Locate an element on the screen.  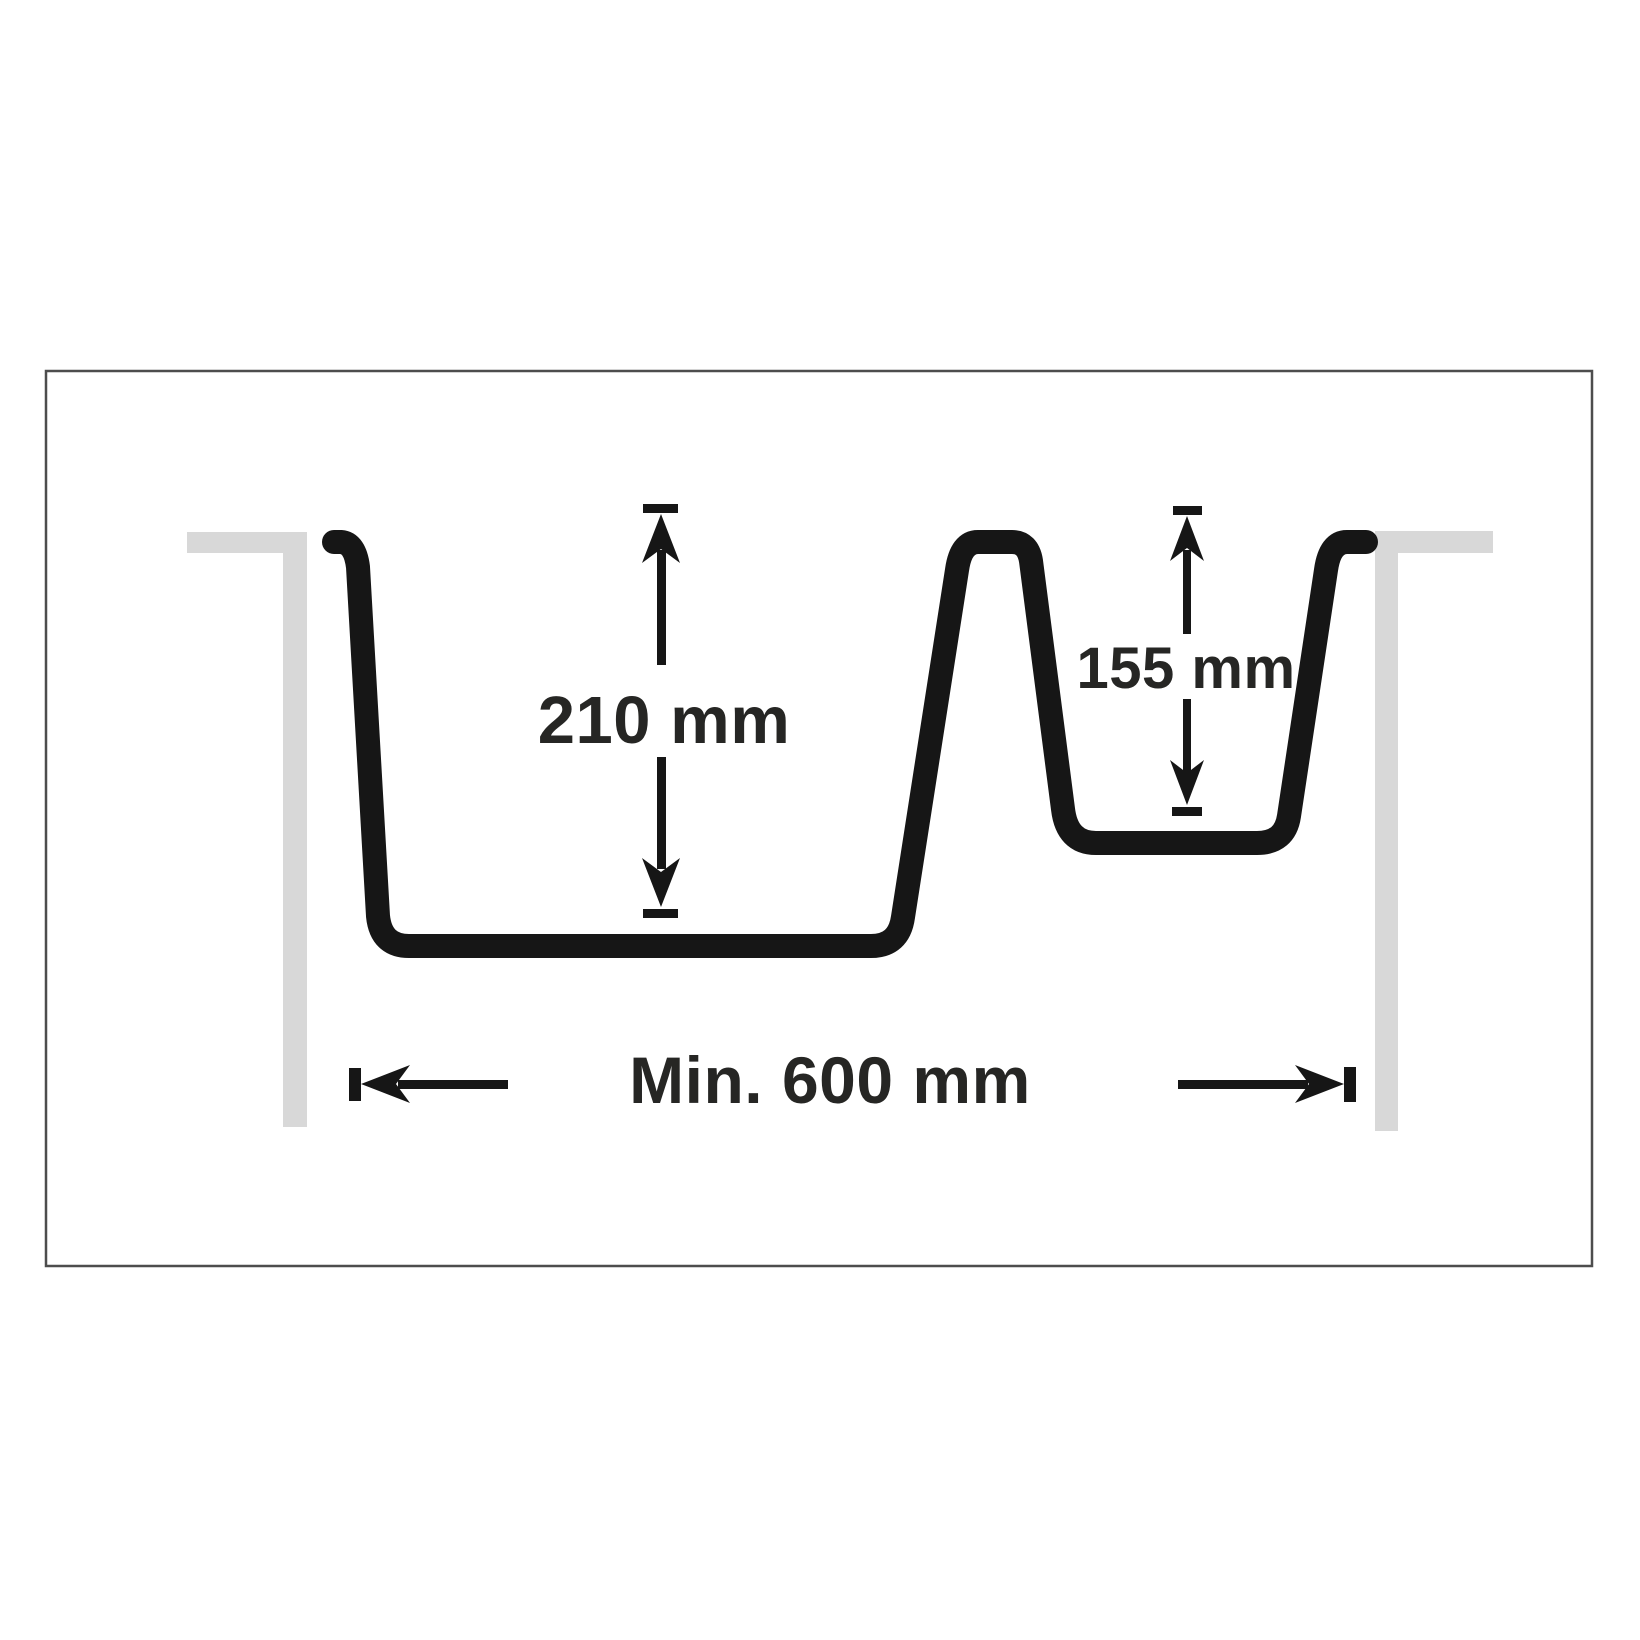
dim-155-up-arrowhead is located at coordinates (1187, 538).